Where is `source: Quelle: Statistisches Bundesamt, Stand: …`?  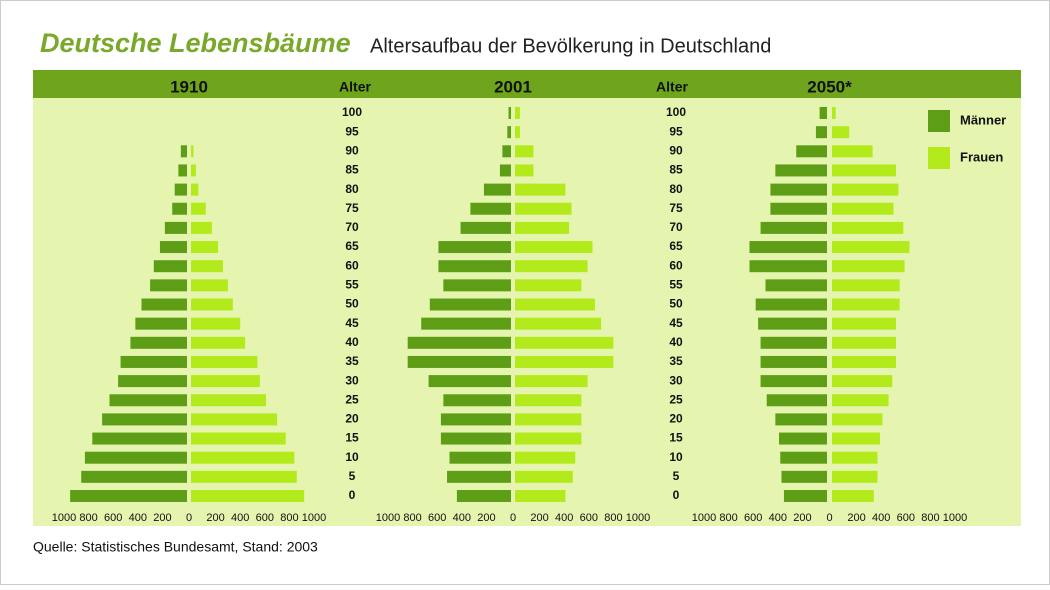
source: Quelle: Statistisches Bundesamt, Stand: … is located at coordinates (175, 547).